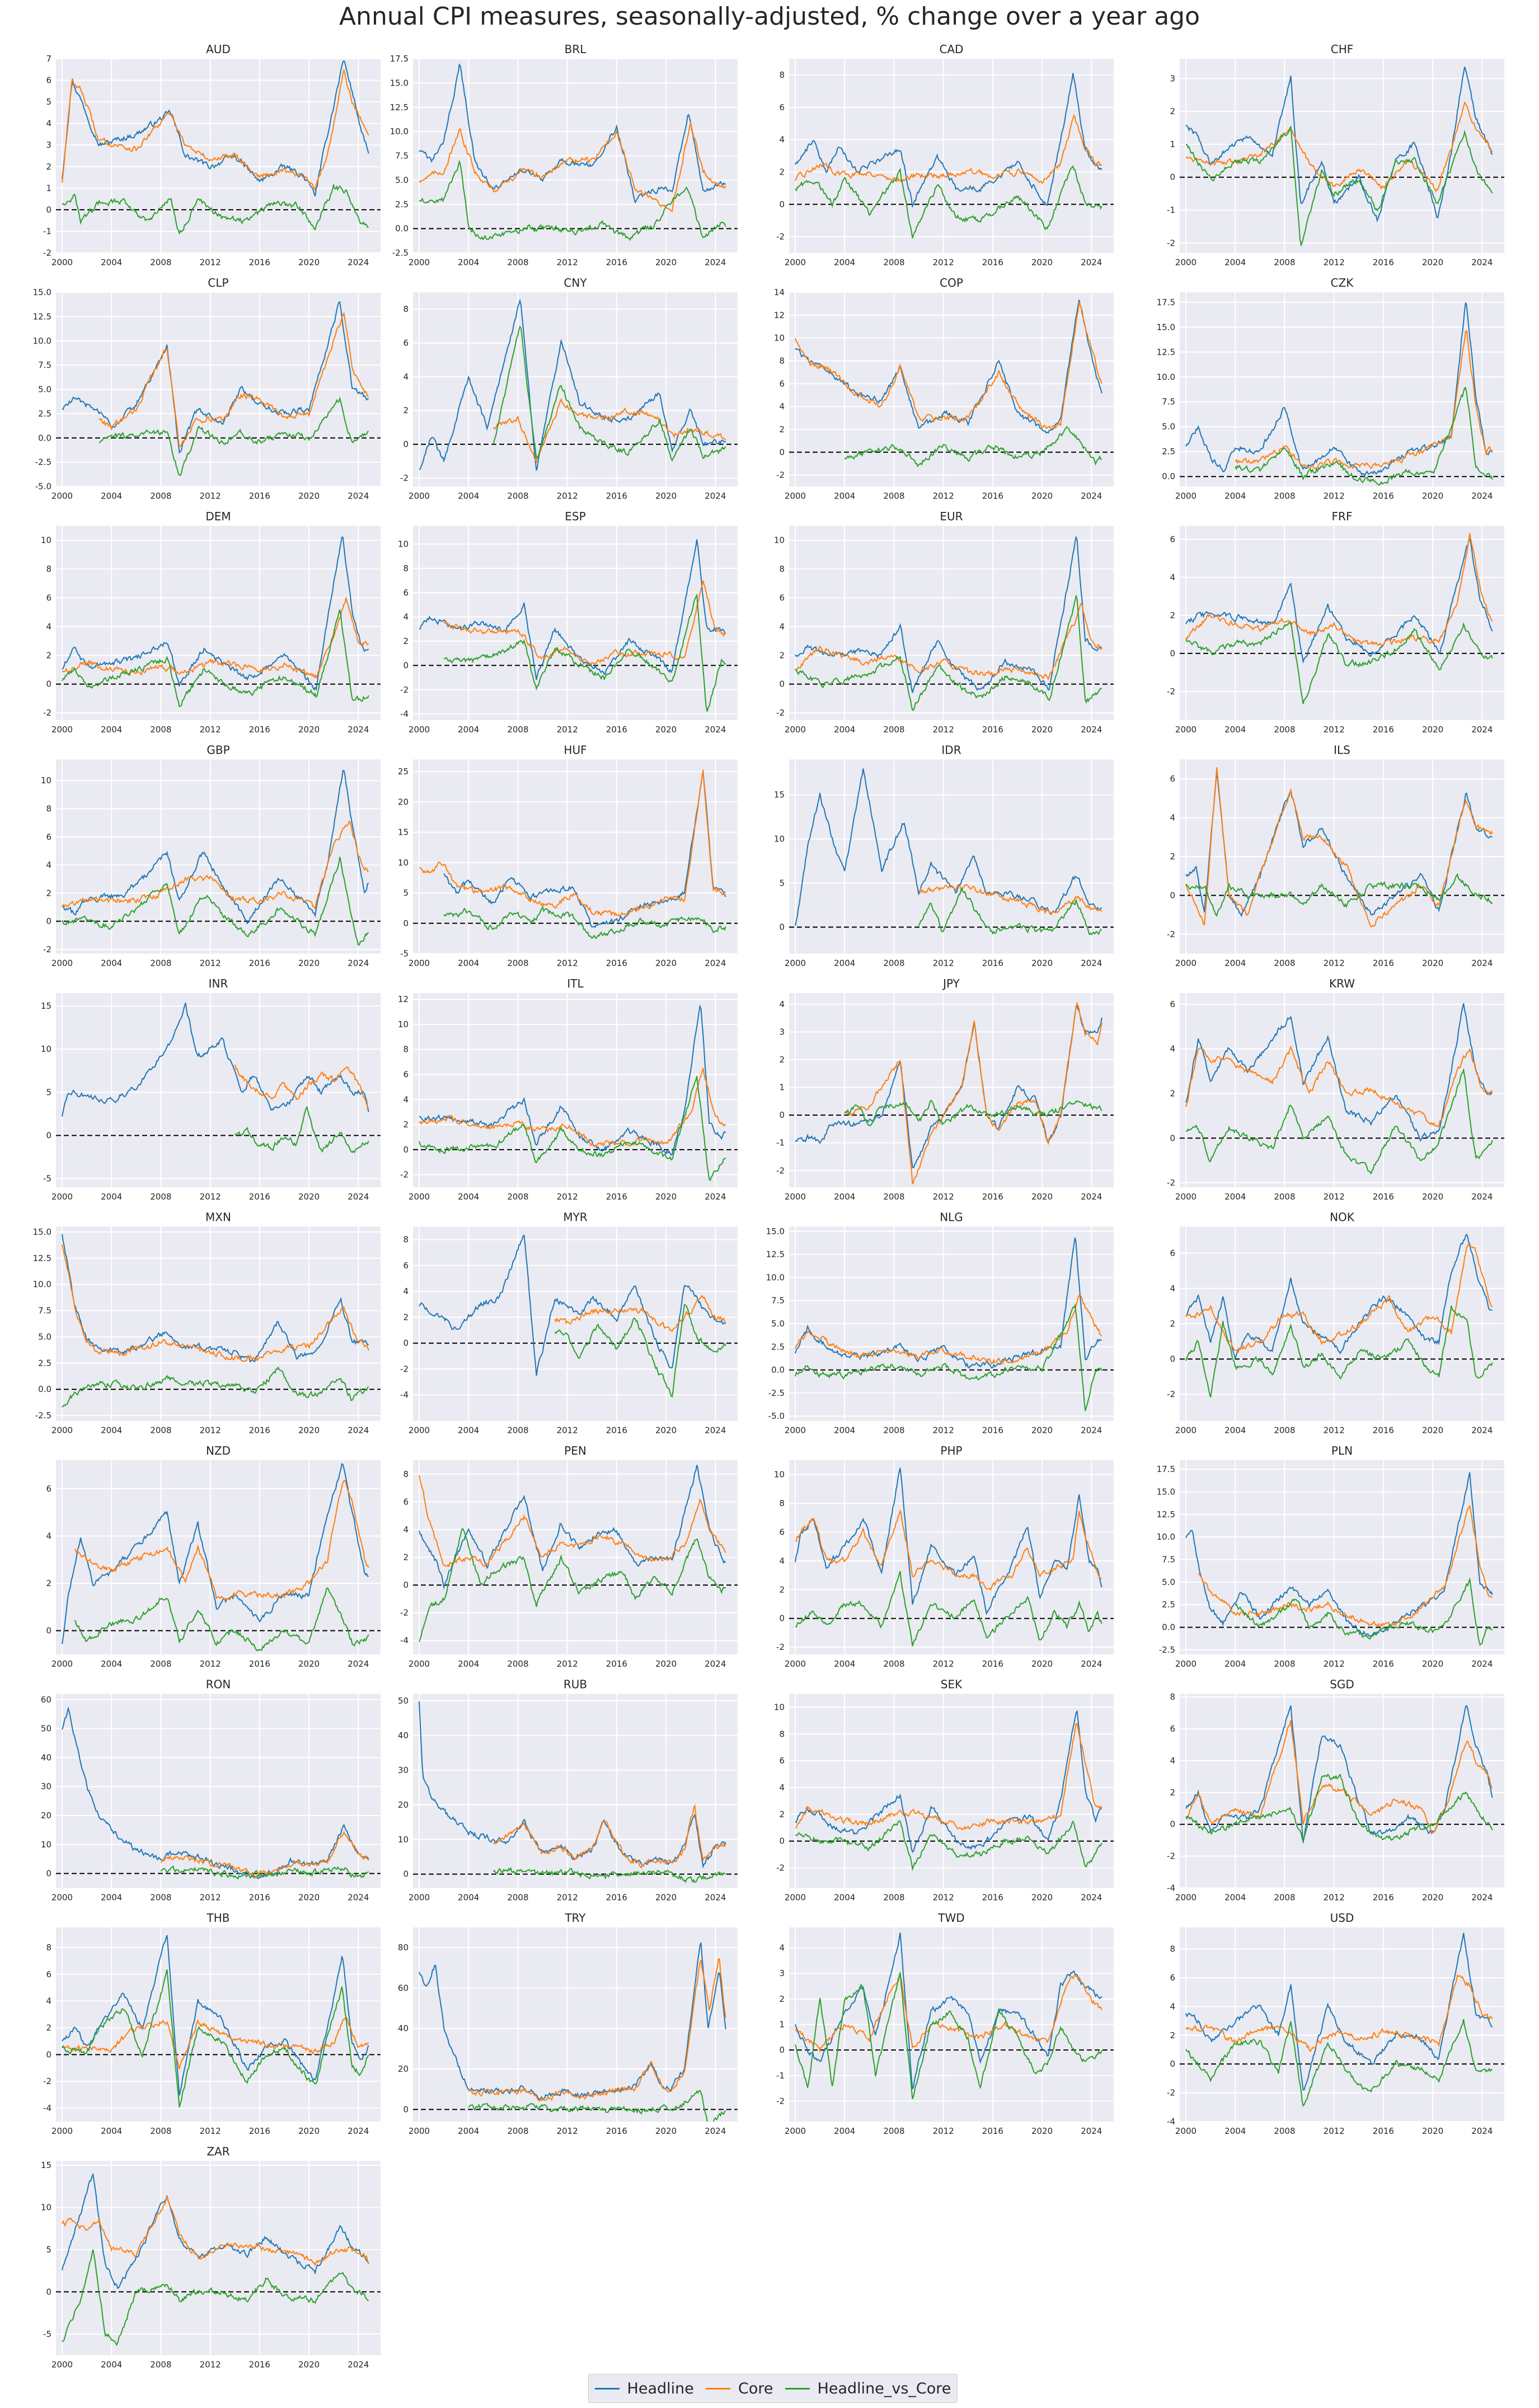 This screenshot has width=1539, height=2408. What do you see at coordinates (1166, 302) in the screenshot?
I see `y-tick-label: 17.5` at bounding box center [1166, 302].